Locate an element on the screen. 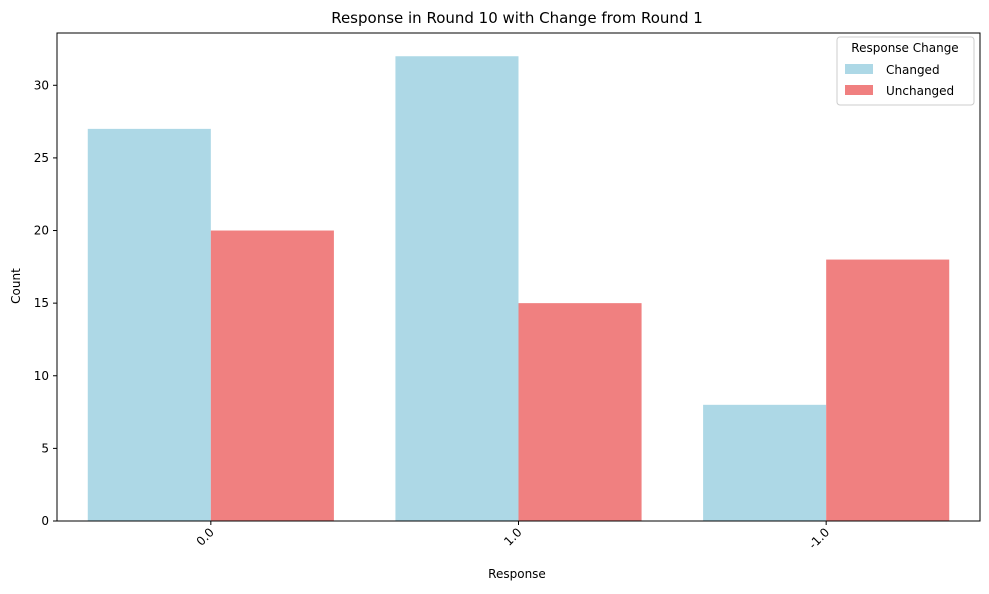  y-tick-label: 5 is located at coordinates (45, 448).